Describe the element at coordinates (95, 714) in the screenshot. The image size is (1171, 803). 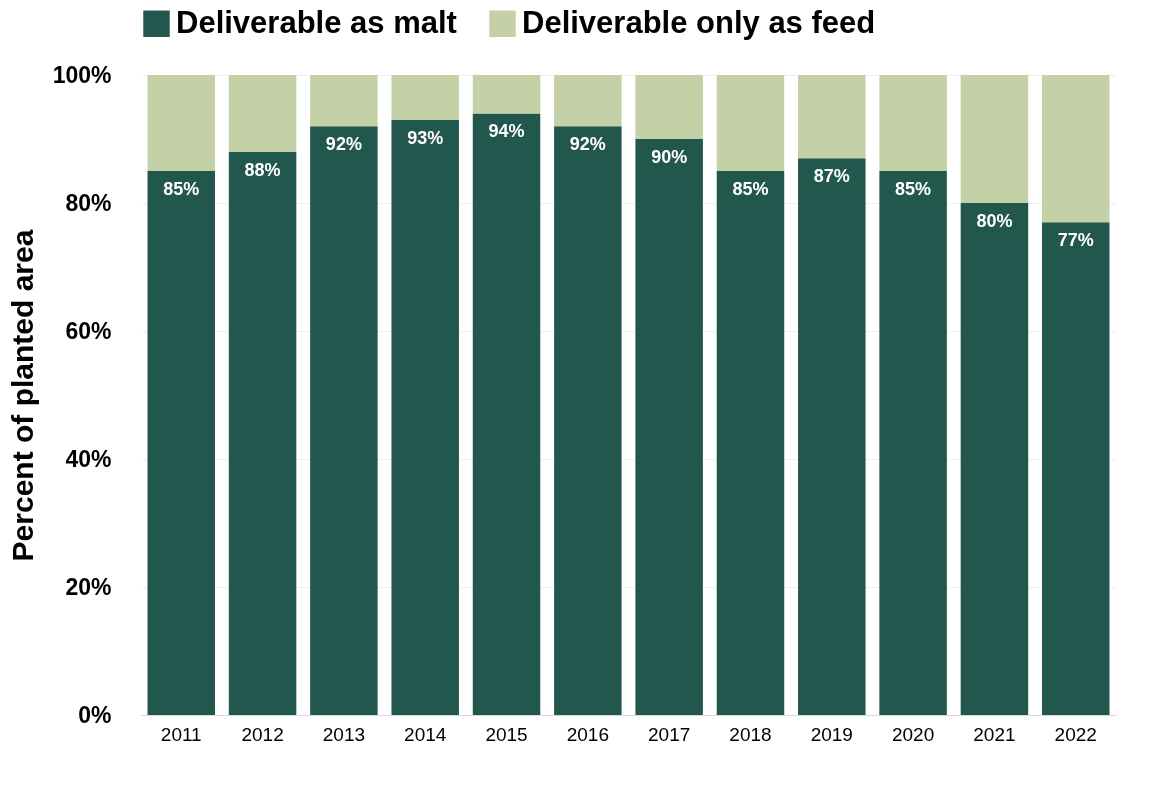
I see `y-tick-label: 0%` at that location.